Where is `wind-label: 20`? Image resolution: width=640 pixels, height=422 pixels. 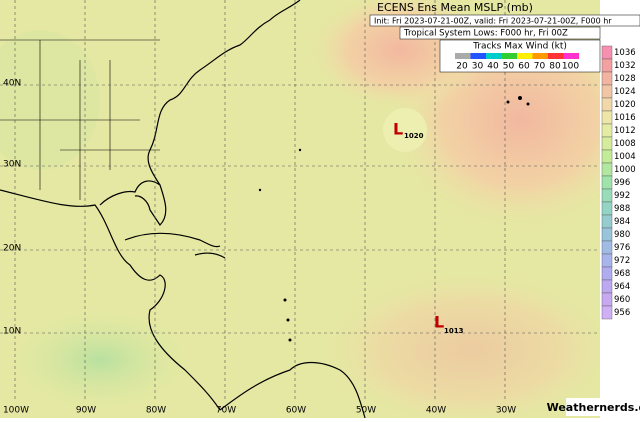 wind-label: 20 is located at coordinates (462, 67).